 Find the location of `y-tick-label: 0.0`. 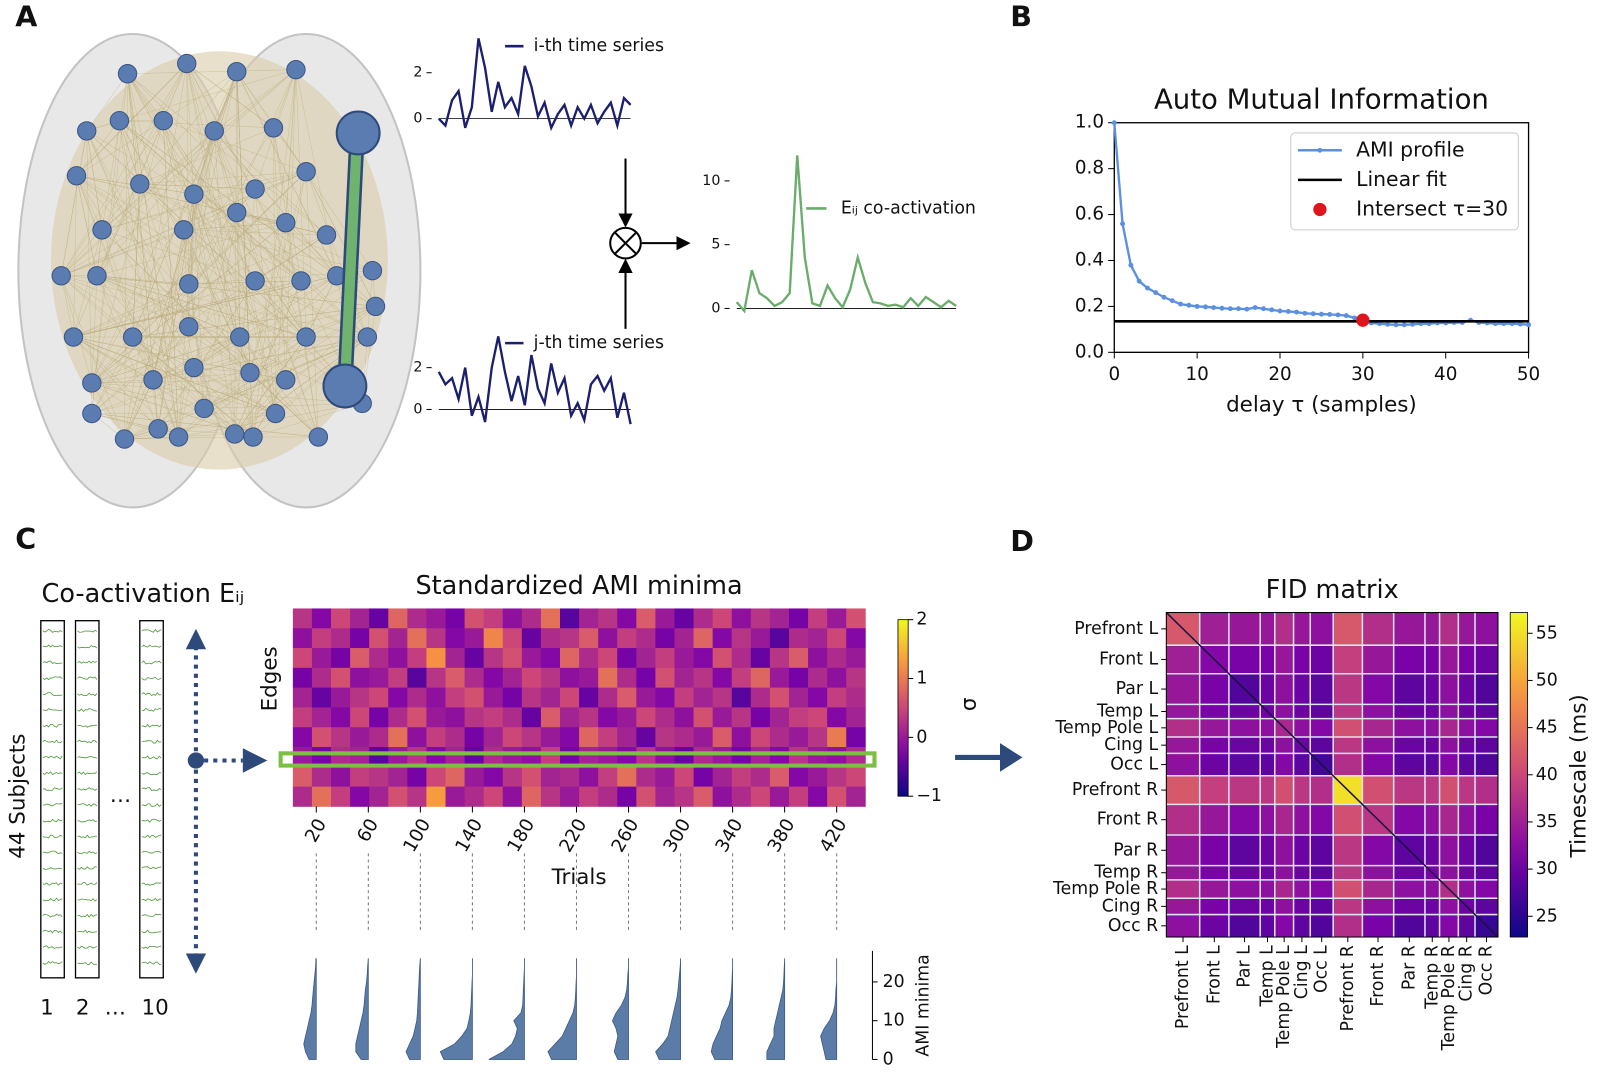

y-tick-label: 0.0 is located at coordinates (1089, 351).